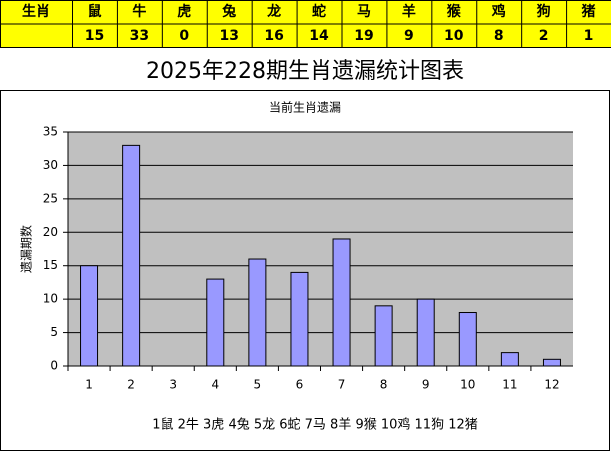 Image resolution: width=611 pixels, height=451 pixels. What do you see at coordinates (364, 12) in the screenshot?
I see `table-header-cell: 马` at bounding box center [364, 12].